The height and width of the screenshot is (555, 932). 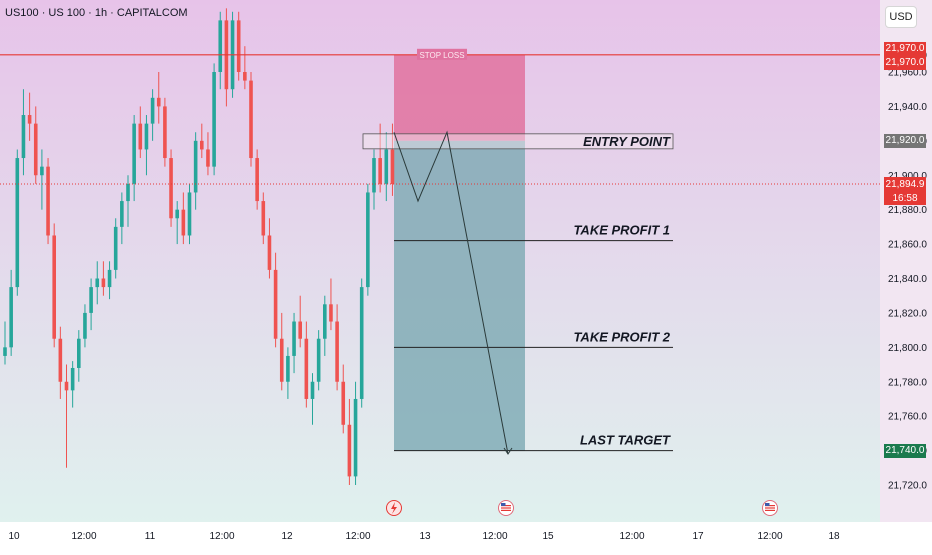 What do you see at coordinates (905, 198) in the screenshot?
I see `price-axis-label: 16:58` at bounding box center [905, 198].